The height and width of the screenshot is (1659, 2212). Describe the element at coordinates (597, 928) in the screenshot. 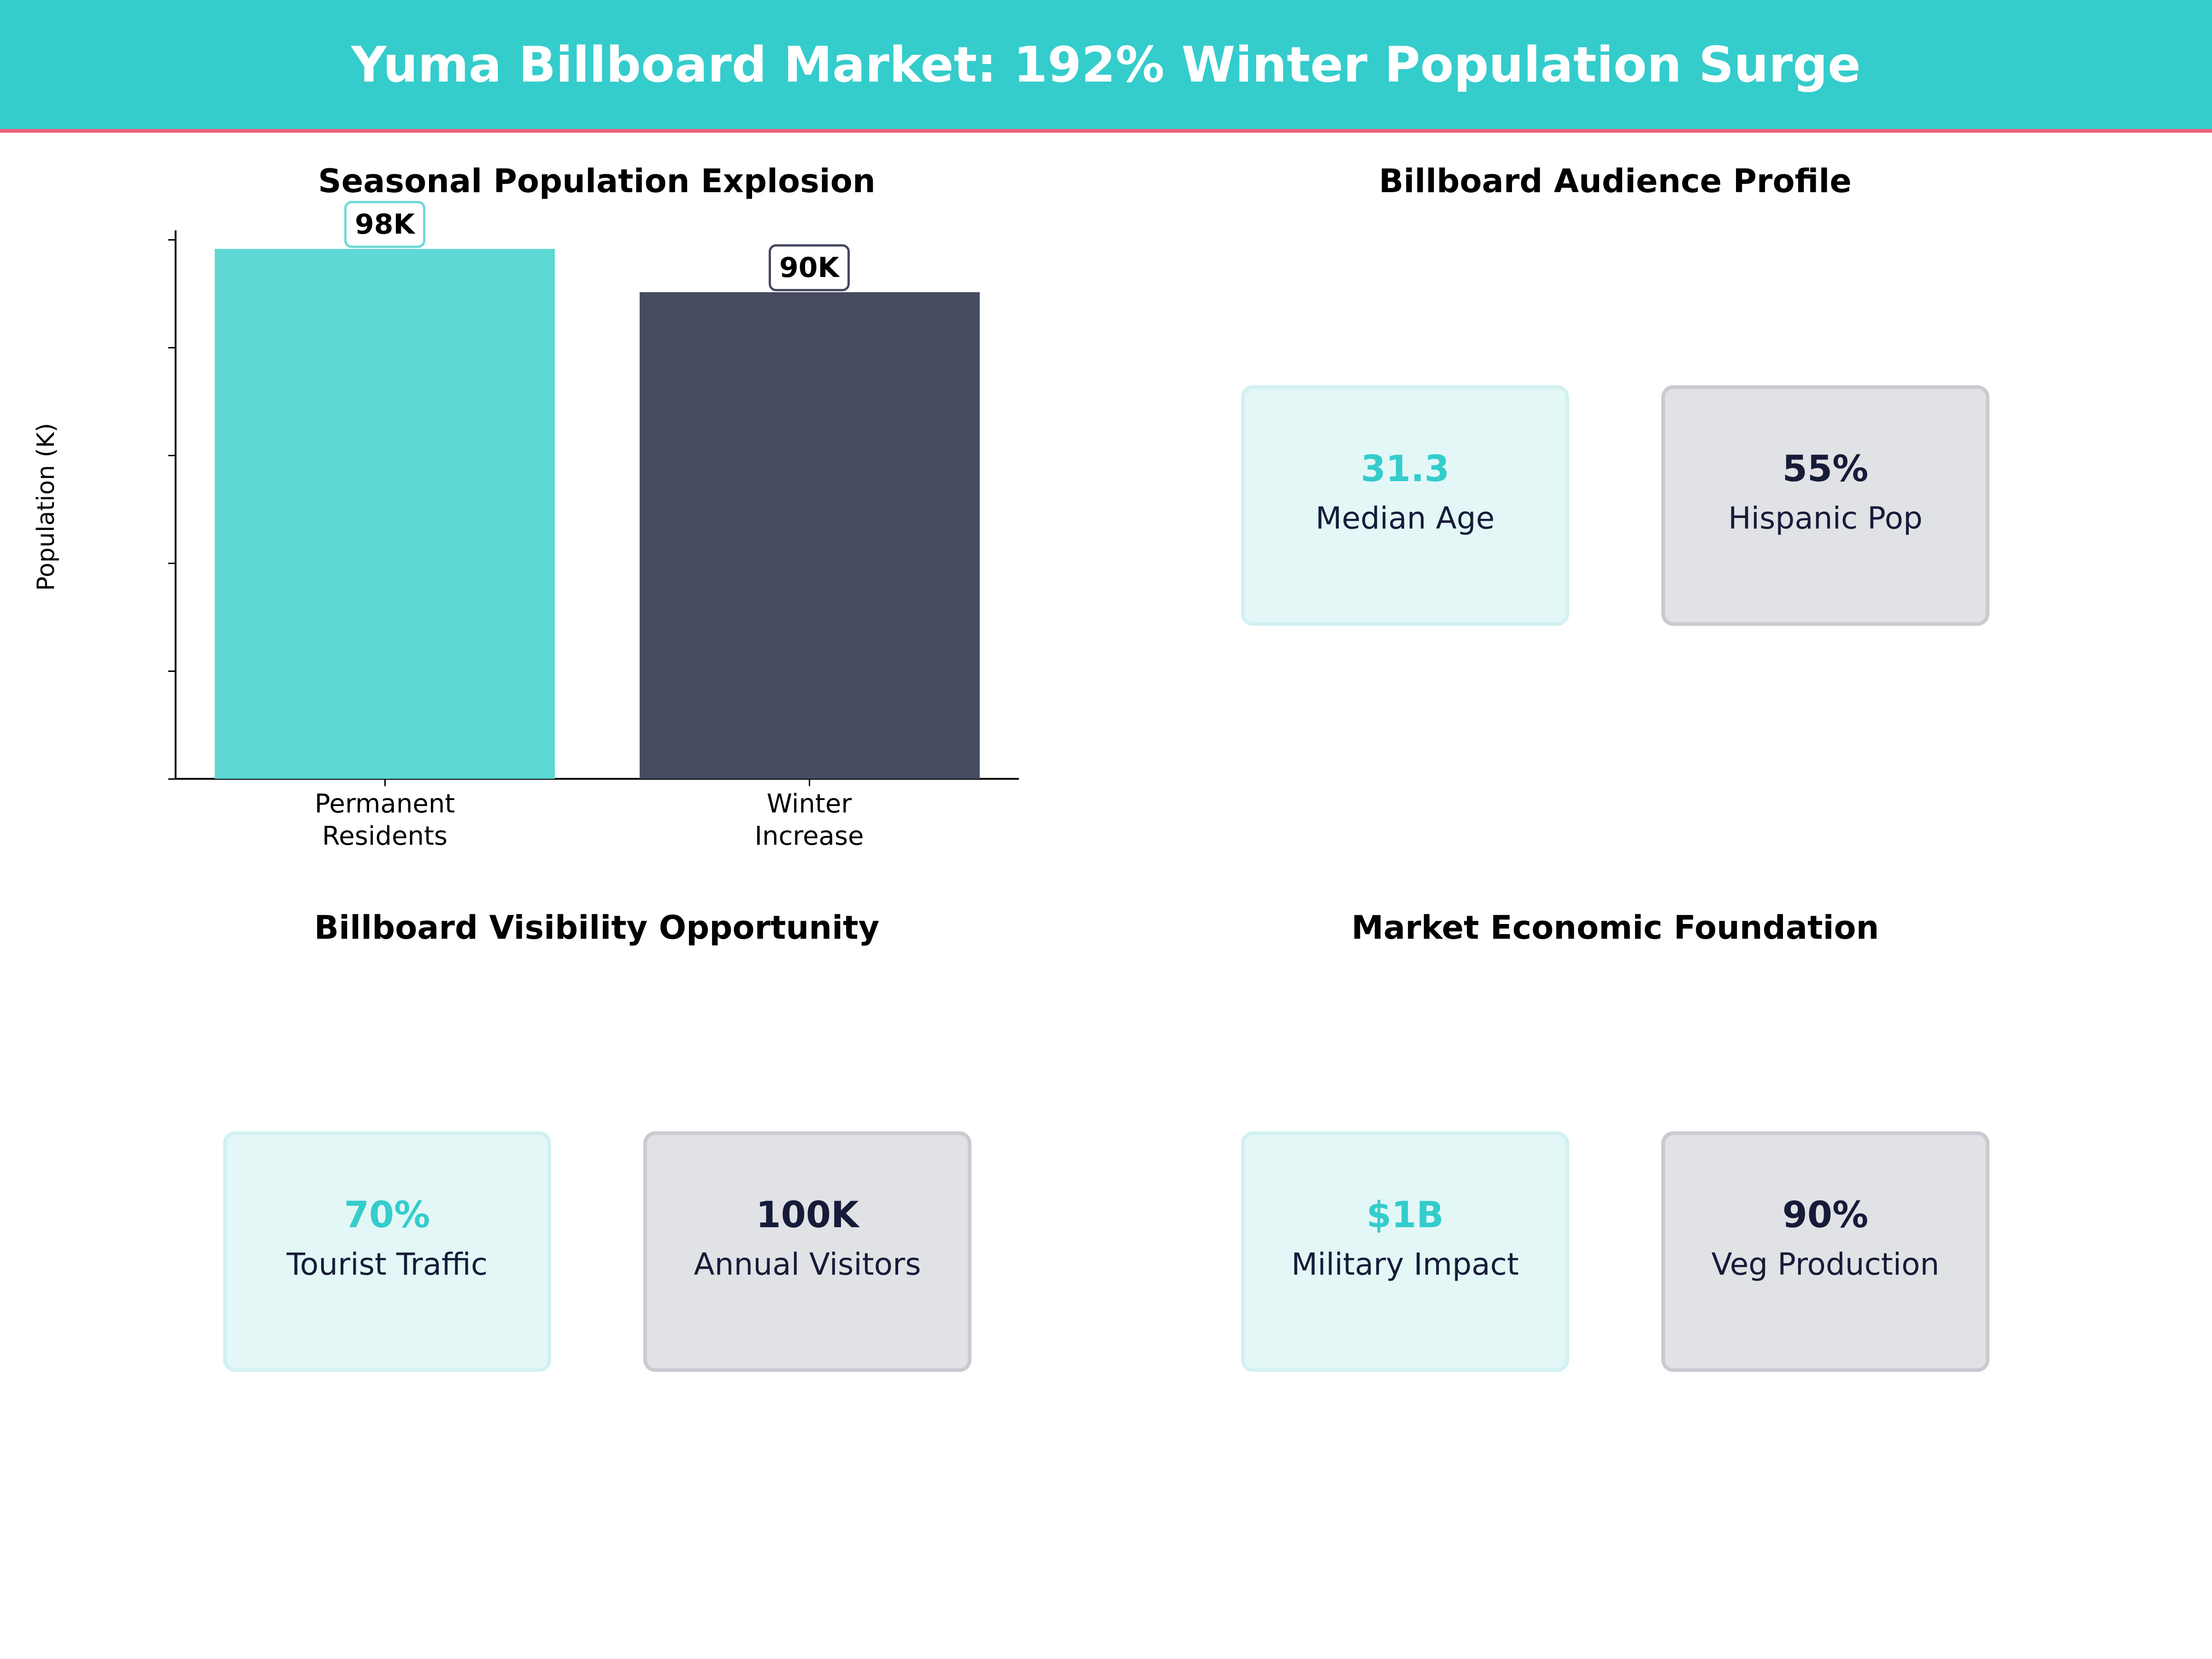

I see `visibility-title: Billboard Visibility Opportunity` at that location.